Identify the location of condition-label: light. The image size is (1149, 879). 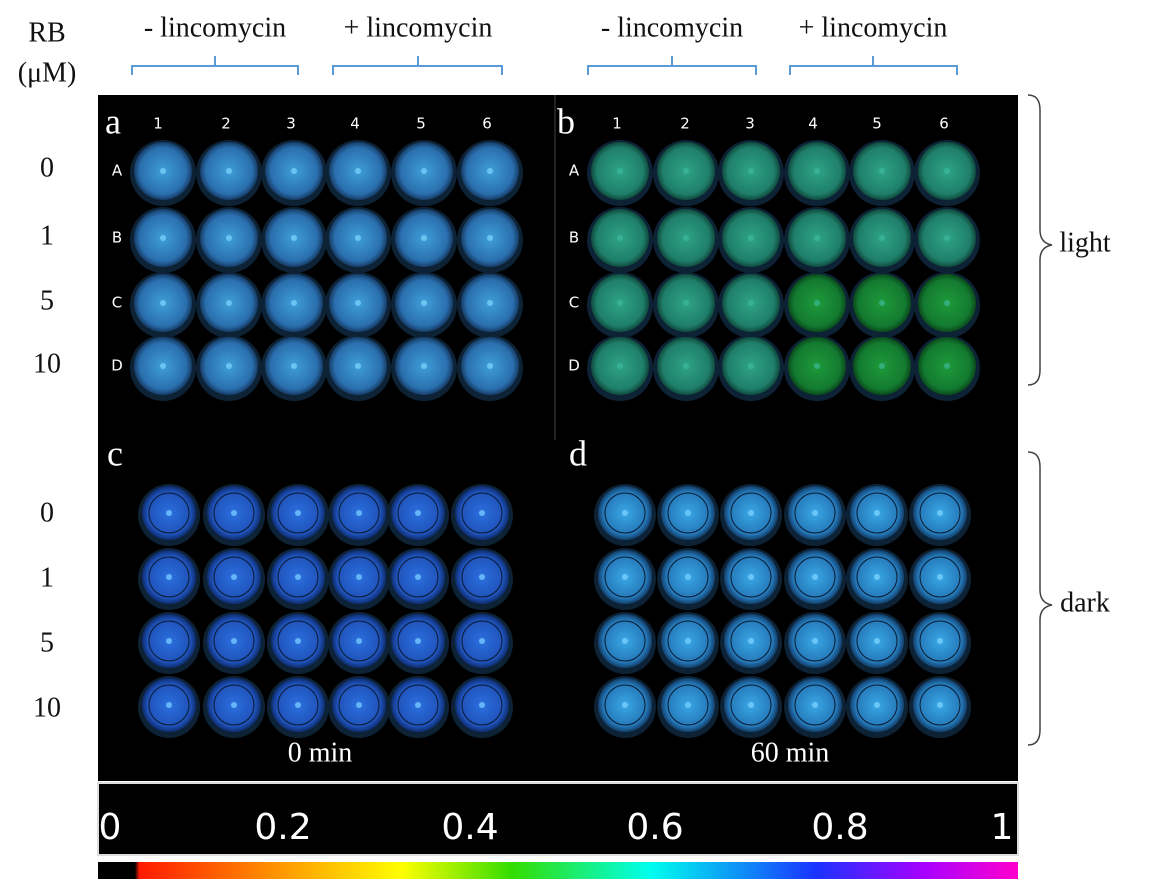
(1085, 242).